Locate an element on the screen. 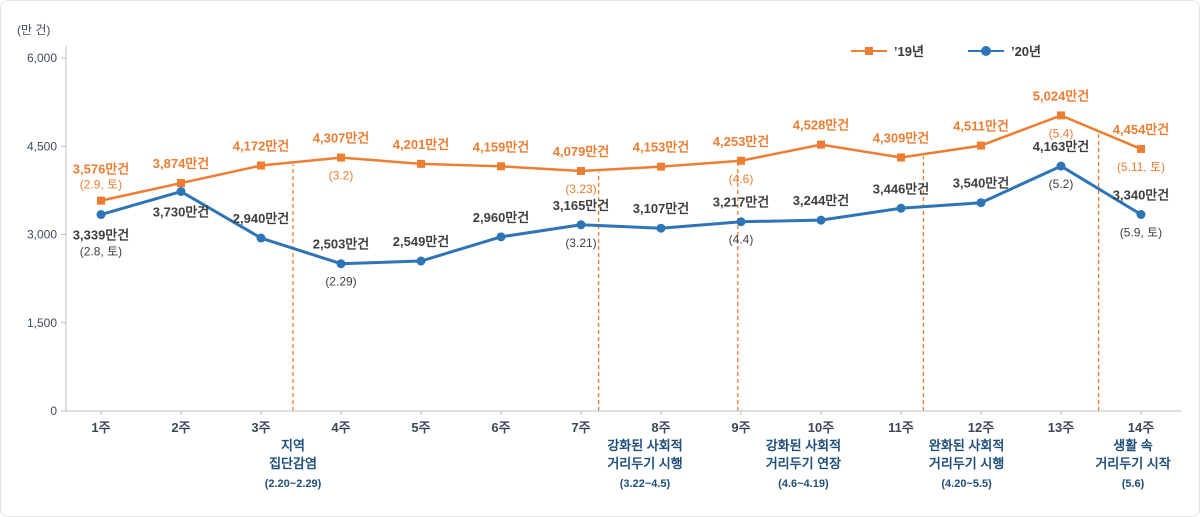 The height and width of the screenshot is (517, 1200). x-category-label: 11주 is located at coordinates (901, 427).